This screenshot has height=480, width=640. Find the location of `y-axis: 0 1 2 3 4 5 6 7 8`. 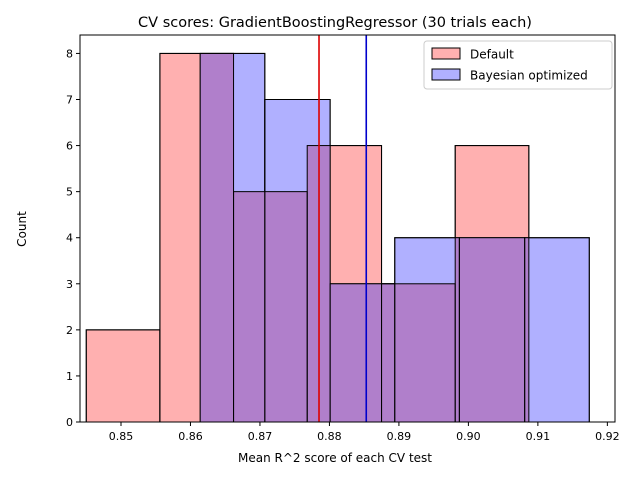

y-axis: 0 1 2 3 4 5 6 7 8 is located at coordinates (73, 238).